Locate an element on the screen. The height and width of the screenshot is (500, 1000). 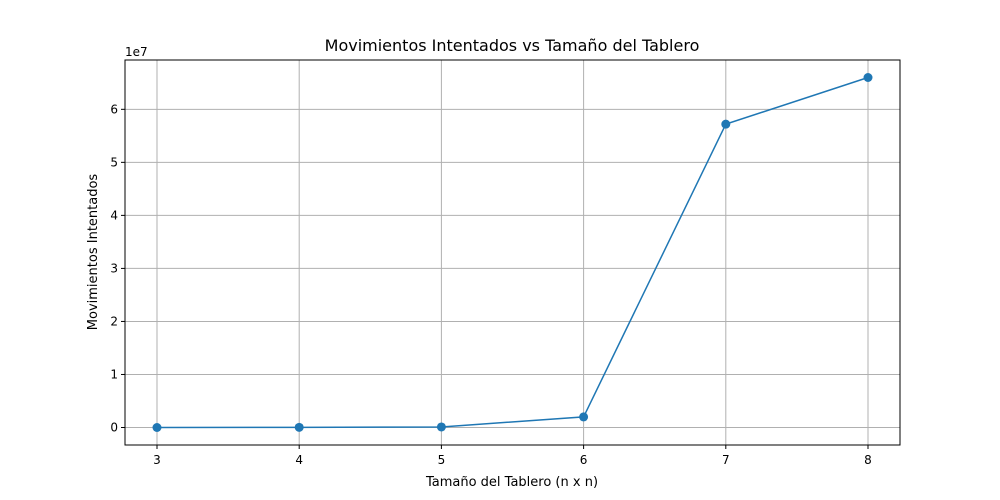
x-axis-label: Tamaño del Tablero (n x n) is located at coordinates (511, 482).